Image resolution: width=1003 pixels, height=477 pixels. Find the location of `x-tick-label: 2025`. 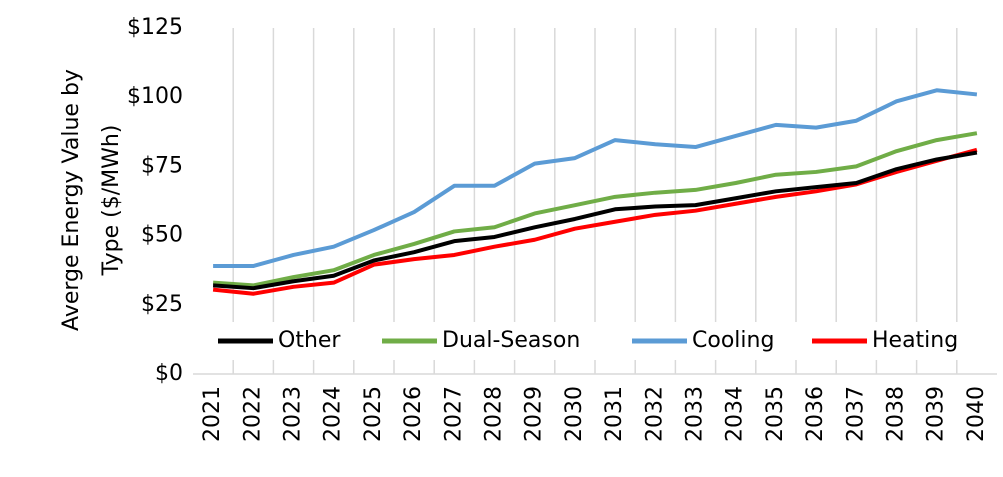

x-tick-label: 2025 is located at coordinates (373, 414).